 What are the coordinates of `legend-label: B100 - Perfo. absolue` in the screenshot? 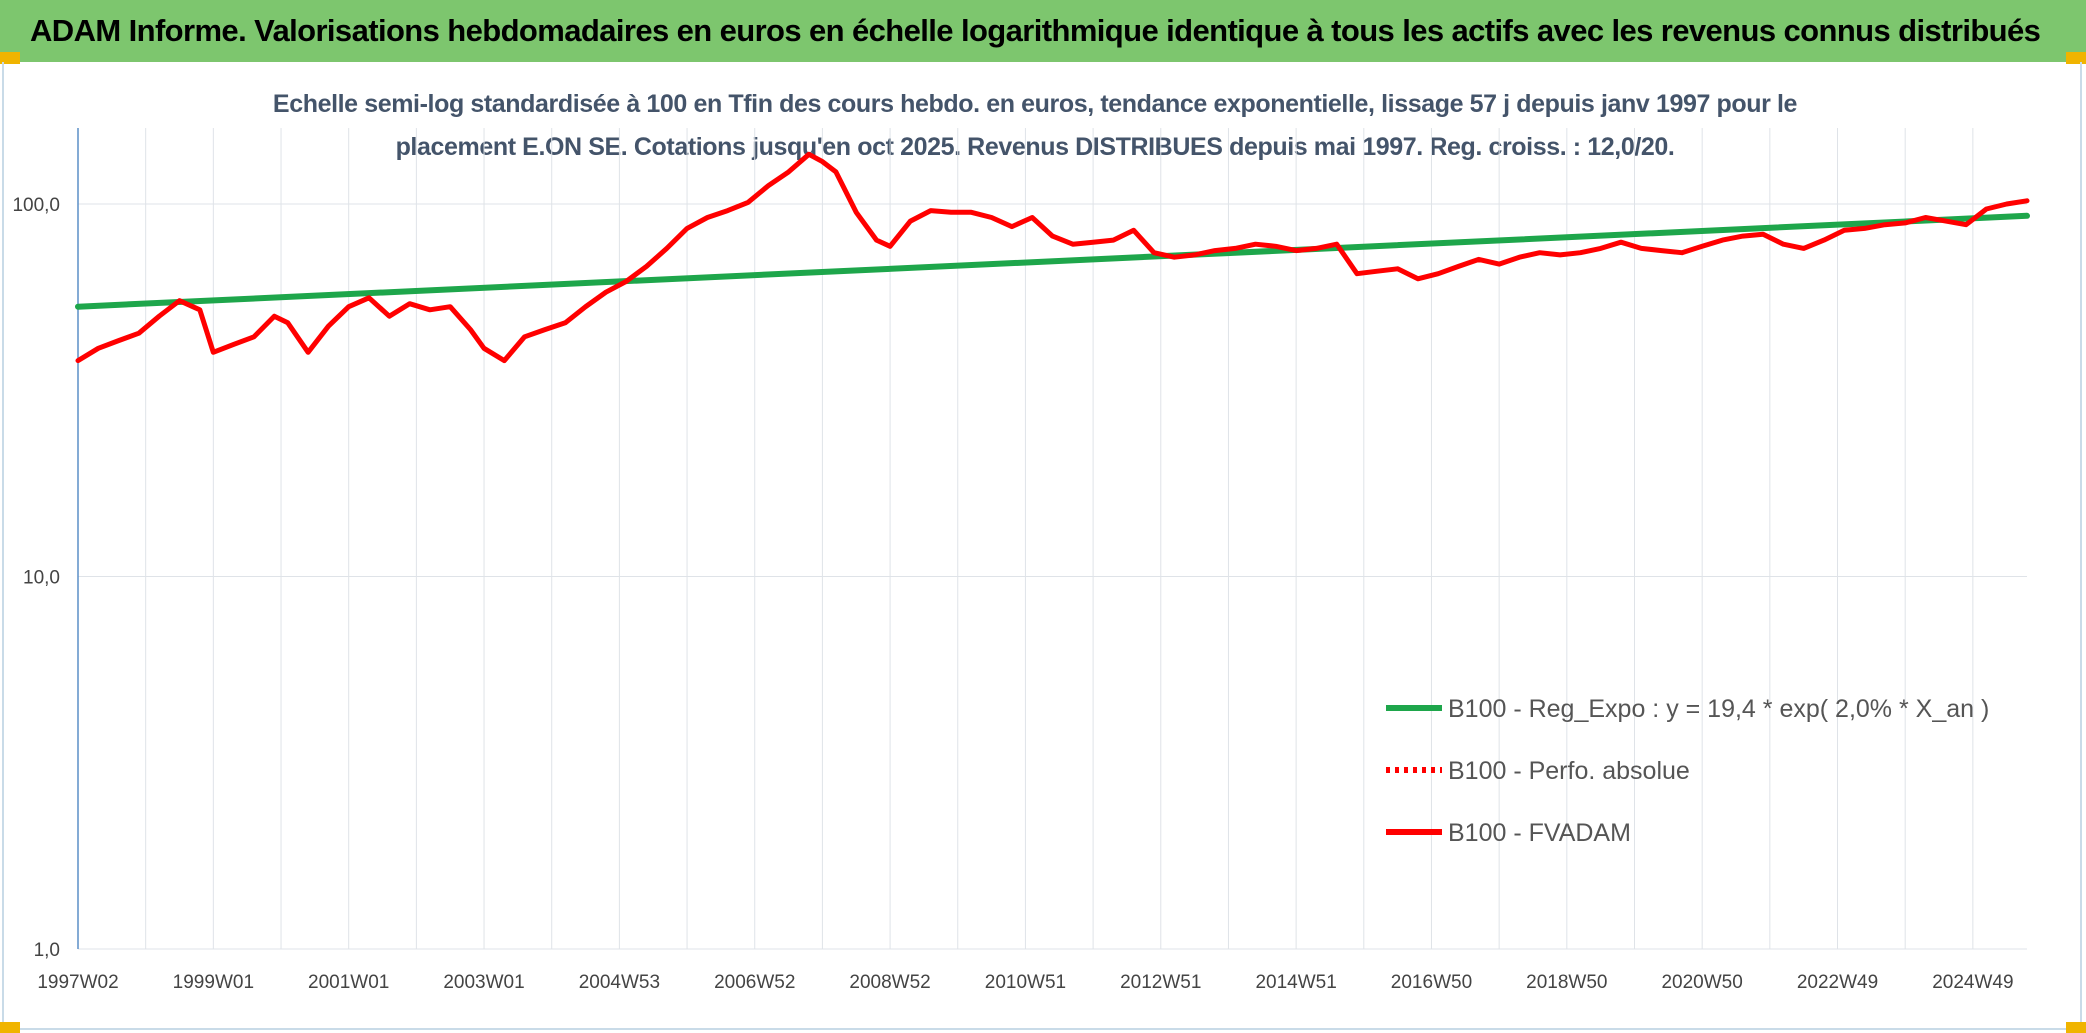 It's located at (1569, 771).